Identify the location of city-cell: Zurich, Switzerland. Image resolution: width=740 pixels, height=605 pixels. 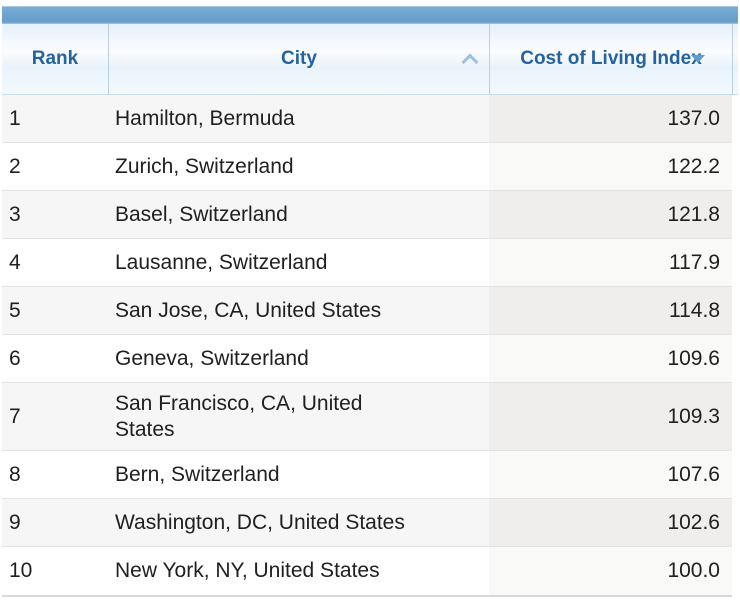
(298, 166).